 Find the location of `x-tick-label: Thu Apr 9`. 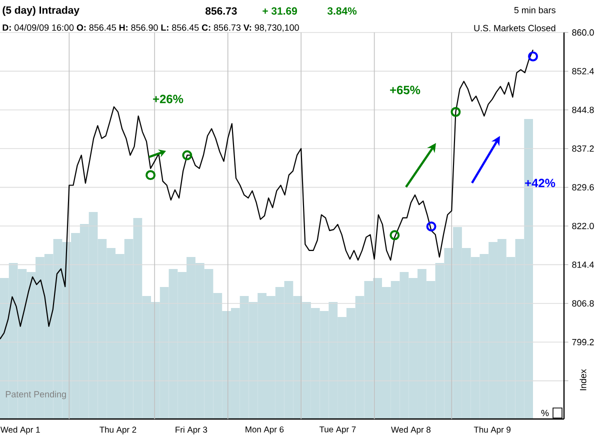

x-tick-label: Thu Apr 9 is located at coordinates (492, 430).